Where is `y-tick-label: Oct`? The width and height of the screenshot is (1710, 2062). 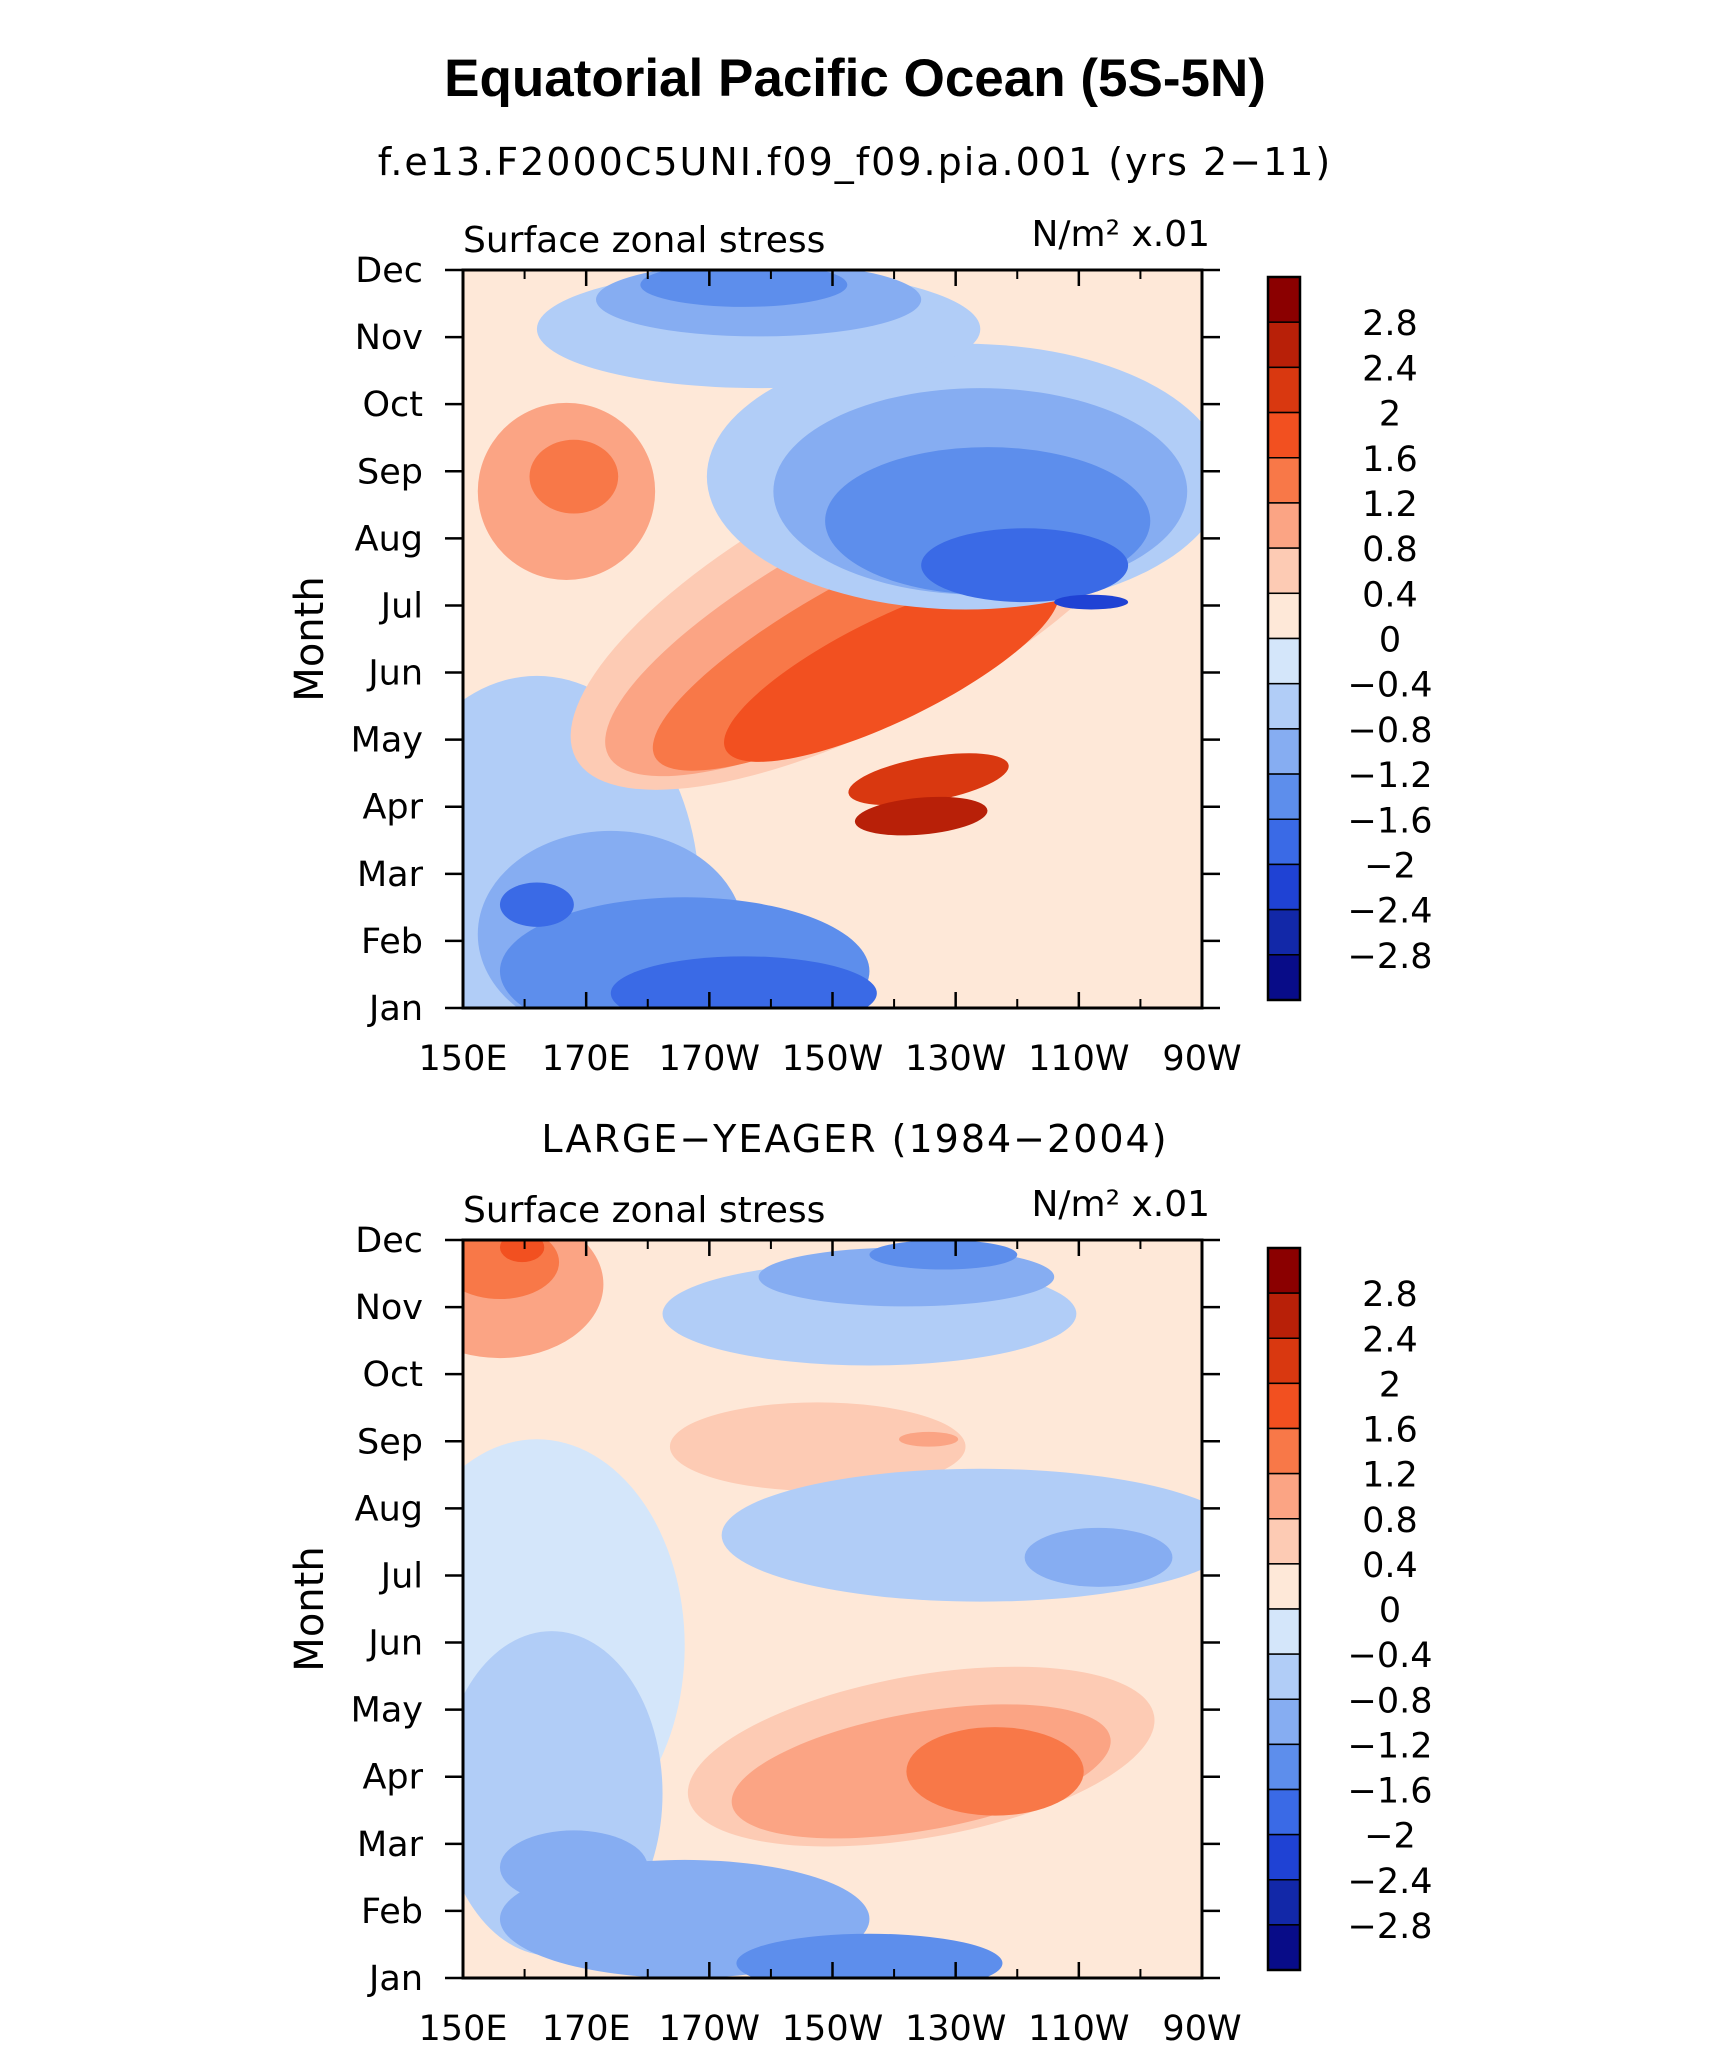
y-tick-label: Oct is located at coordinates (392, 405).